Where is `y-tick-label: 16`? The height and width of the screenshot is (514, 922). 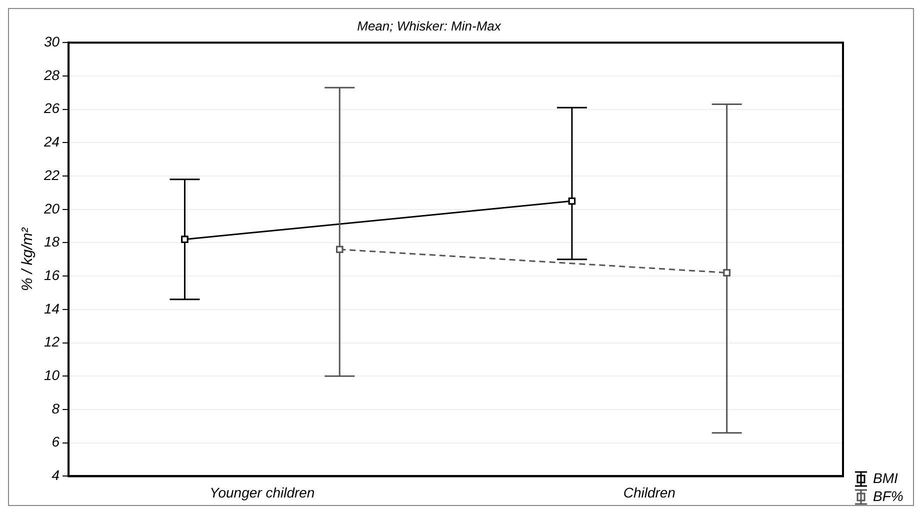
y-tick-label: 16 is located at coordinates (52, 274).